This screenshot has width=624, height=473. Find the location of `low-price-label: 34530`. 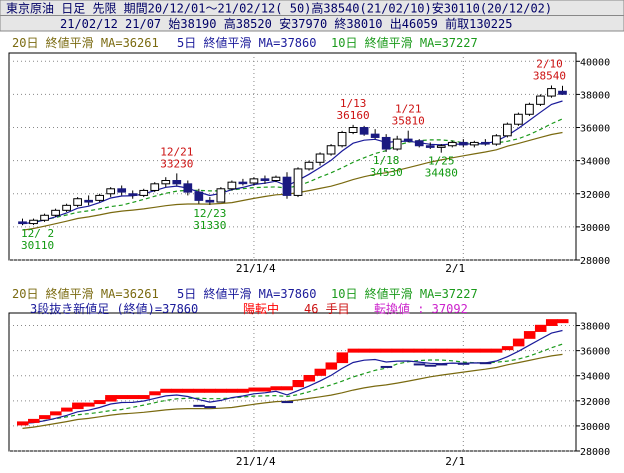

low-price-label: 34530 is located at coordinates (386, 172).